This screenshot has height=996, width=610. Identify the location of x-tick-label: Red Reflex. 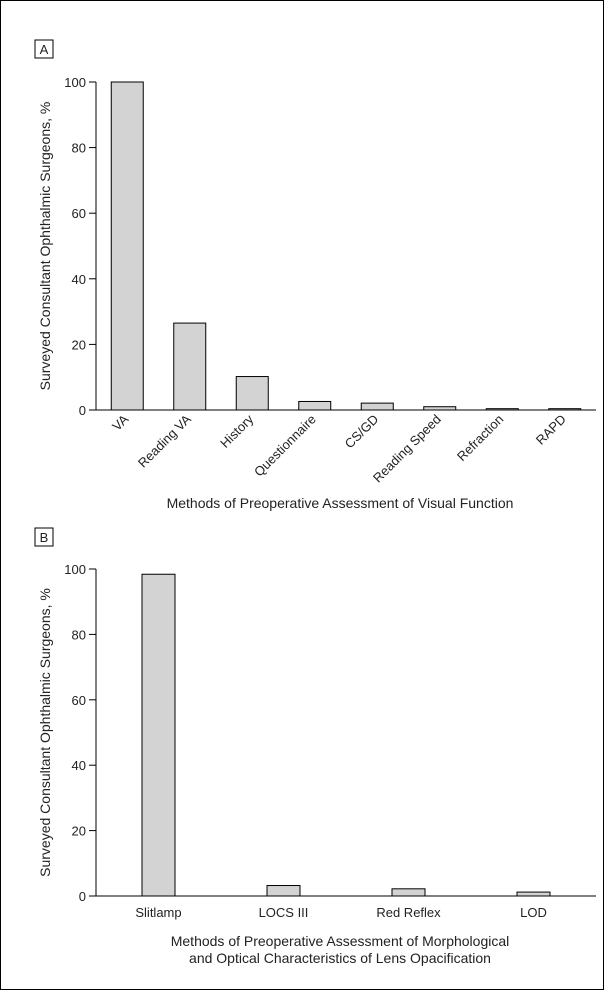
(408, 912).